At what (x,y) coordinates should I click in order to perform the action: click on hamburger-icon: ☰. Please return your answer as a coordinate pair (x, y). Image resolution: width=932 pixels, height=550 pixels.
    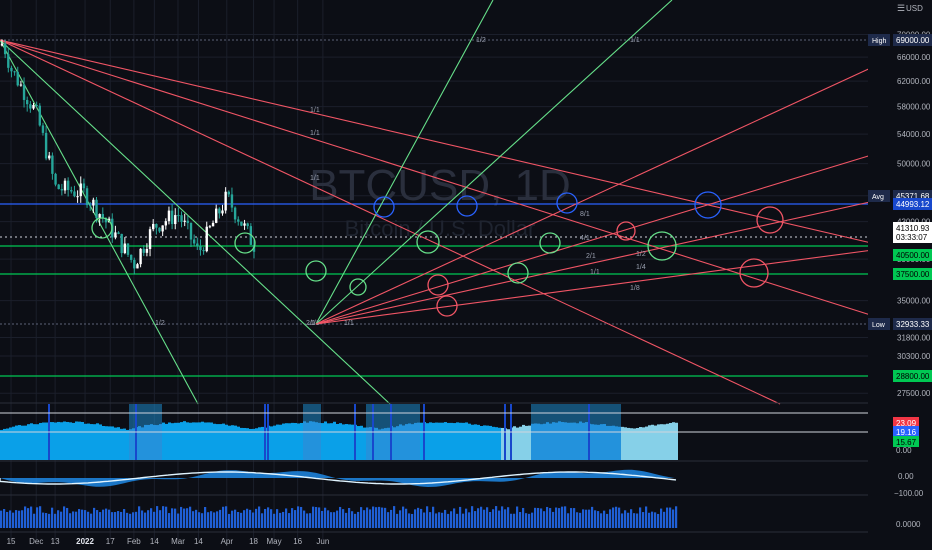
    Looking at the image, I should click on (901, 8).